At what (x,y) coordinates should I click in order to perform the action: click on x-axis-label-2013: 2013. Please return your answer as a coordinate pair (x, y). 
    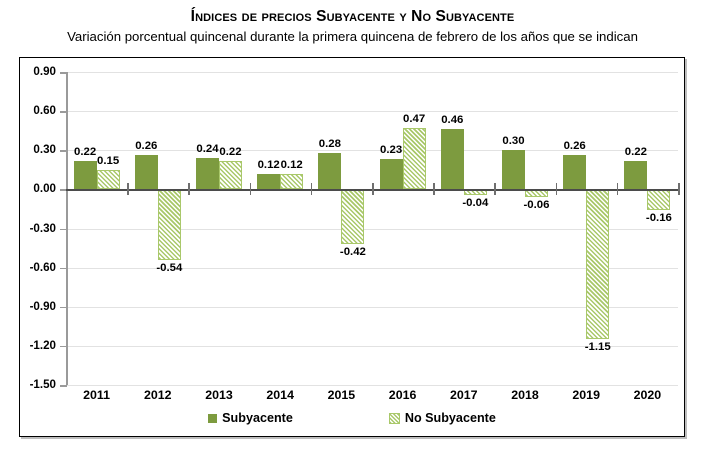
    Looking at the image, I should click on (219, 395).